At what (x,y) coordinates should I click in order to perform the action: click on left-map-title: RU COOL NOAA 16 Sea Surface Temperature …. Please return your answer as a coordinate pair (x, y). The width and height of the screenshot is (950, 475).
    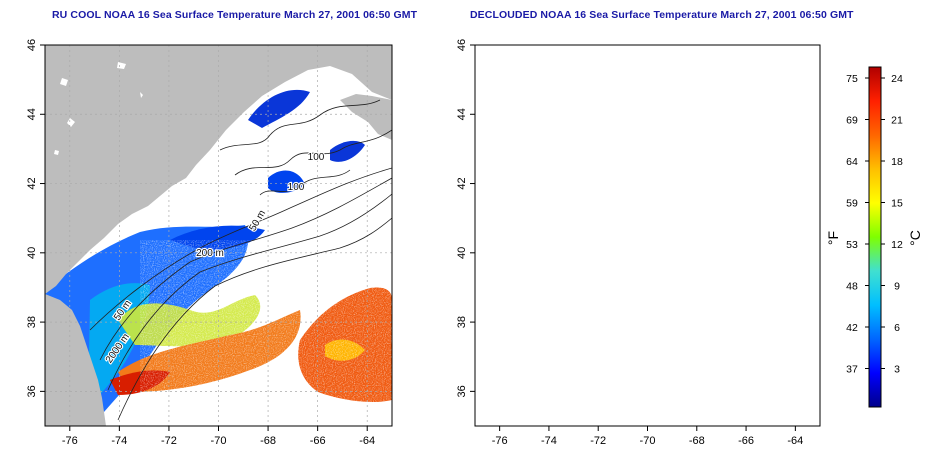
    Looking at the image, I should click on (235, 15).